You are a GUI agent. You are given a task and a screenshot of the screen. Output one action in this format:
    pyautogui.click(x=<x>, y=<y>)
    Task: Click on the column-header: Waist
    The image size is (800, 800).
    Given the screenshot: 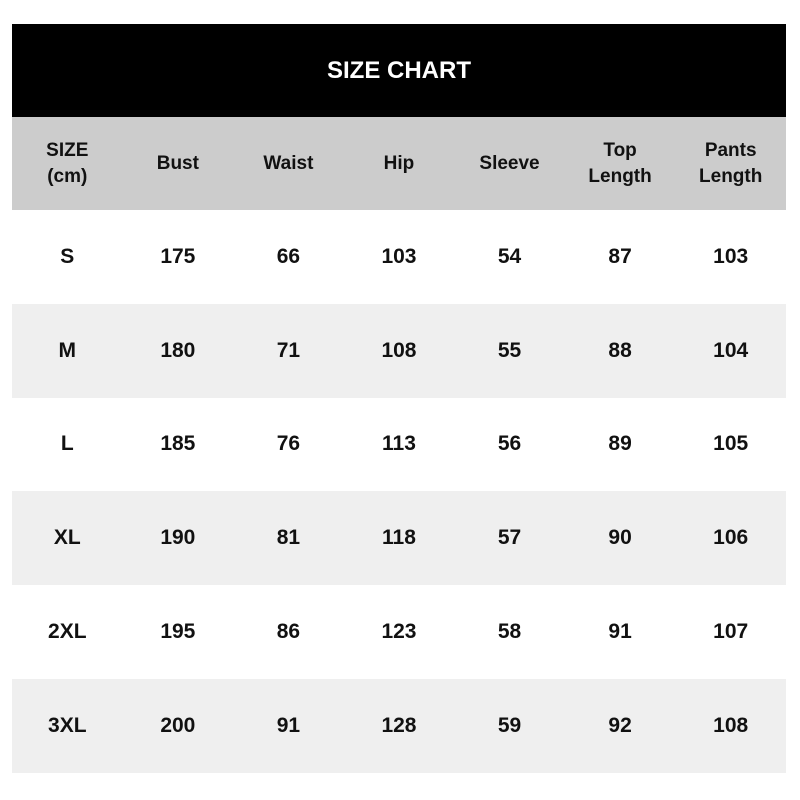 What is the action you would take?
    pyautogui.click(x=288, y=163)
    